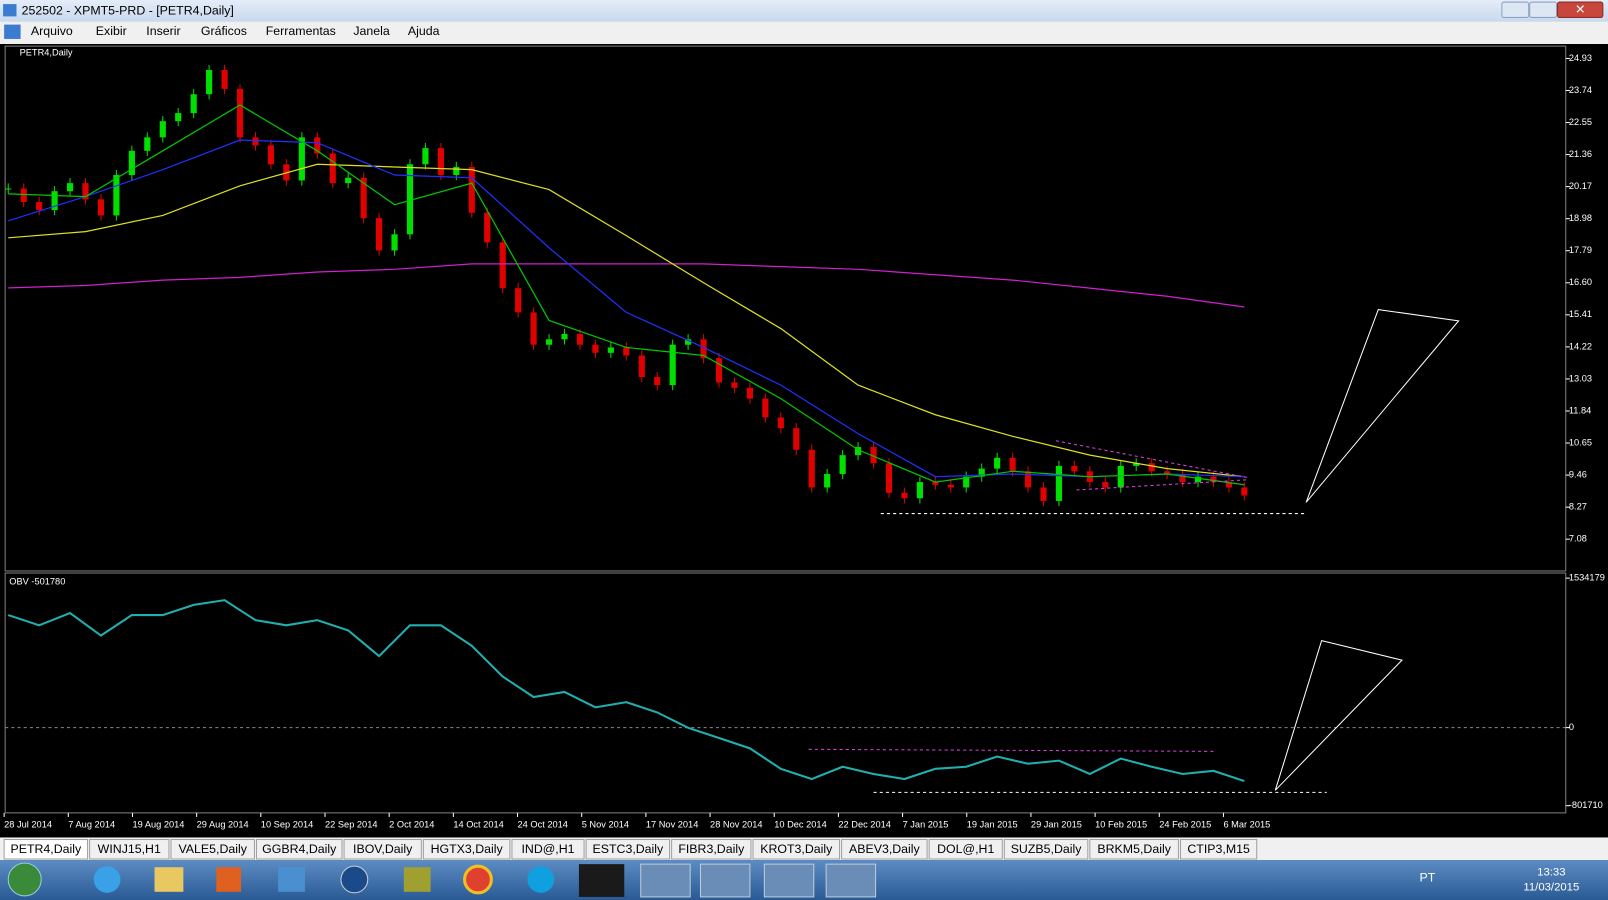 This screenshot has width=1608, height=900. I want to click on close-button, so click(1580, 9).